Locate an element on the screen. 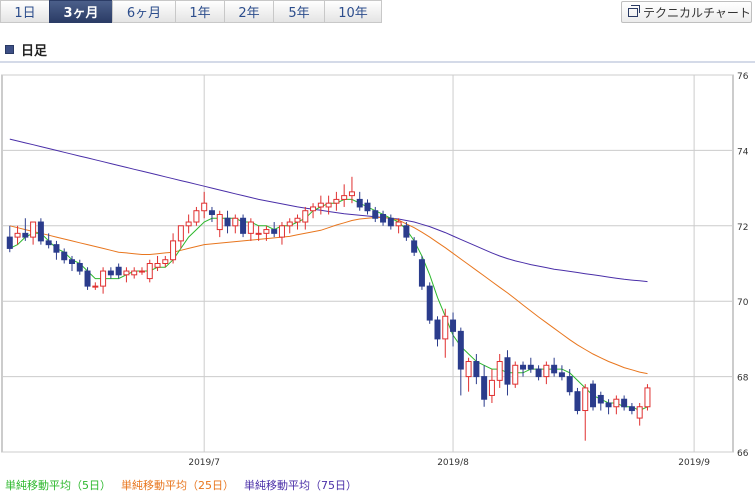 The width and height of the screenshot is (755, 493). legend: 単純移動平均（5日） 単純移動平均（25日） 単純移動平均（75日） is located at coordinates (186, 485).